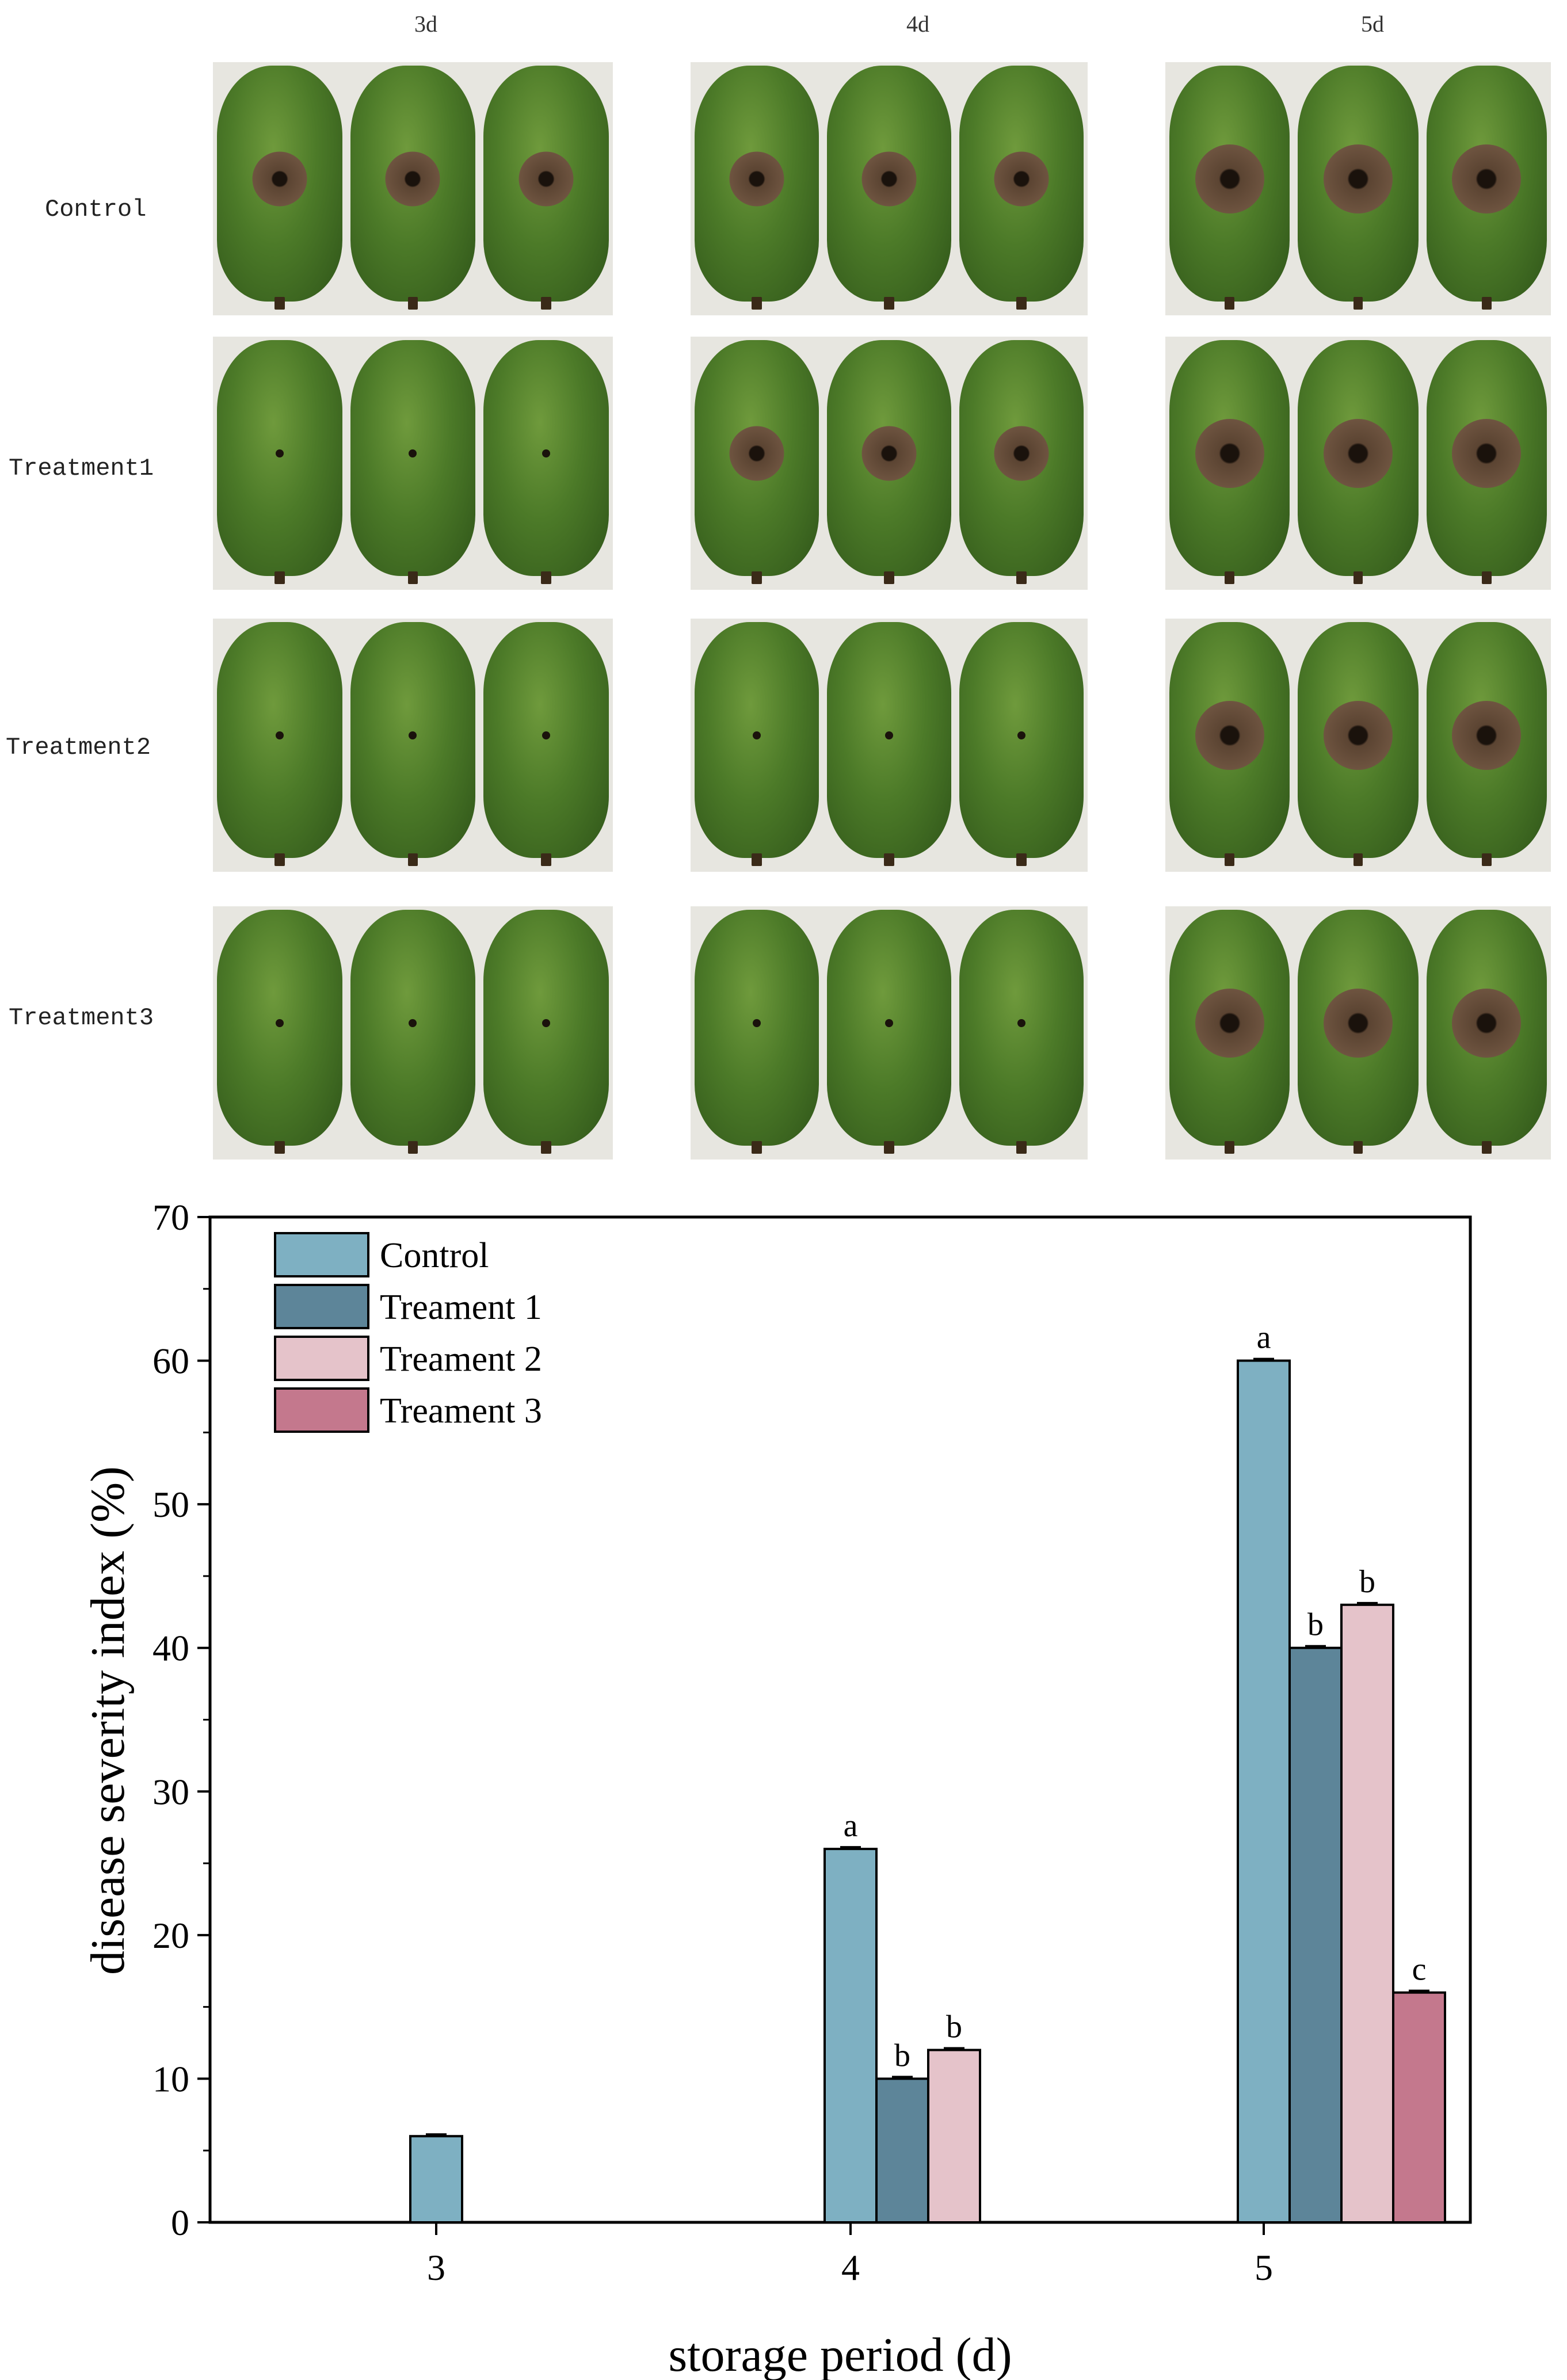 The image size is (1567, 2380). Describe the element at coordinates (461, 1307) in the screenshot. I see `legend-label: Treament 1` at that location.